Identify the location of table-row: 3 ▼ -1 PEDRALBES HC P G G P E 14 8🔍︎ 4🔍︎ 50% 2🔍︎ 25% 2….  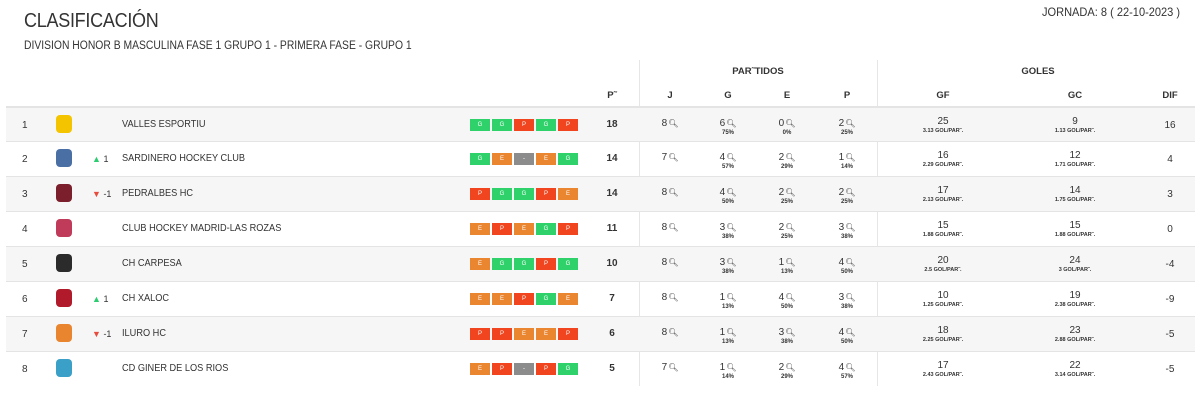
(600, 193).